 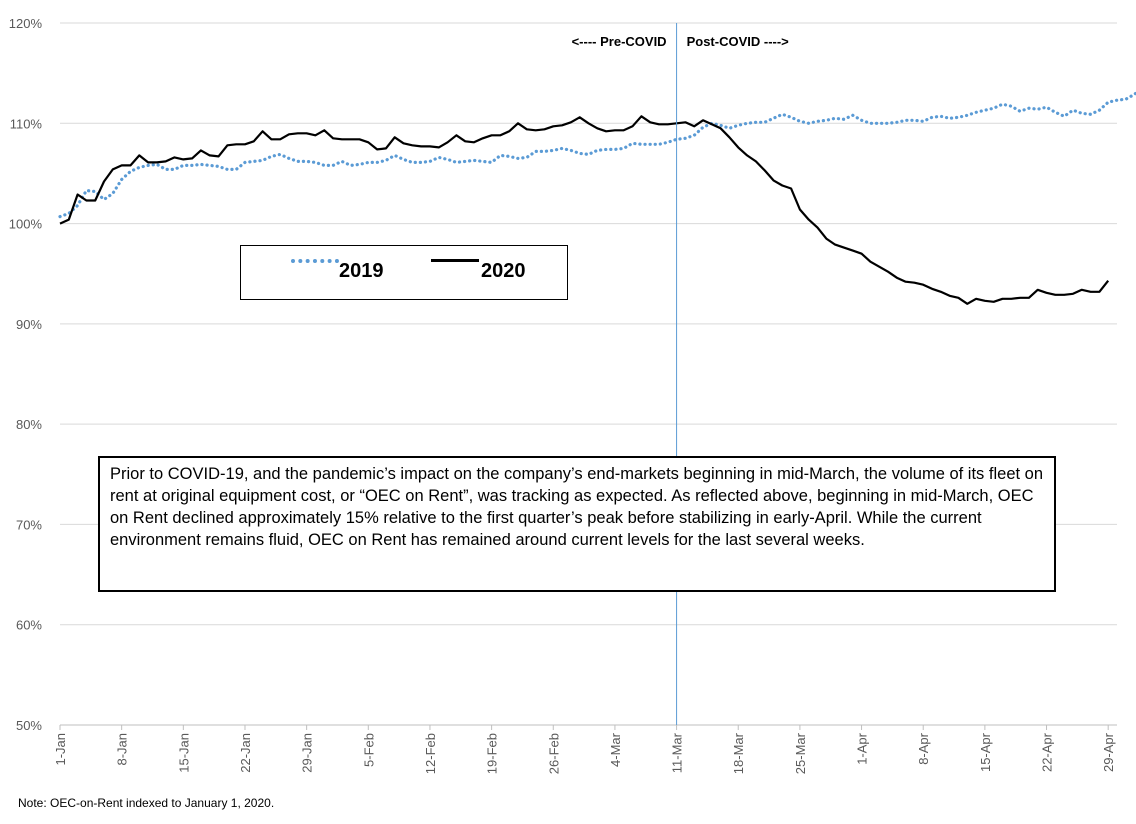 What do you see at coordinates (26, 374) in the screenshot?
I see `y-axis: 50% 60% 70% 80% 90% 100% 110% 120%` at bounding box center [26, 374].